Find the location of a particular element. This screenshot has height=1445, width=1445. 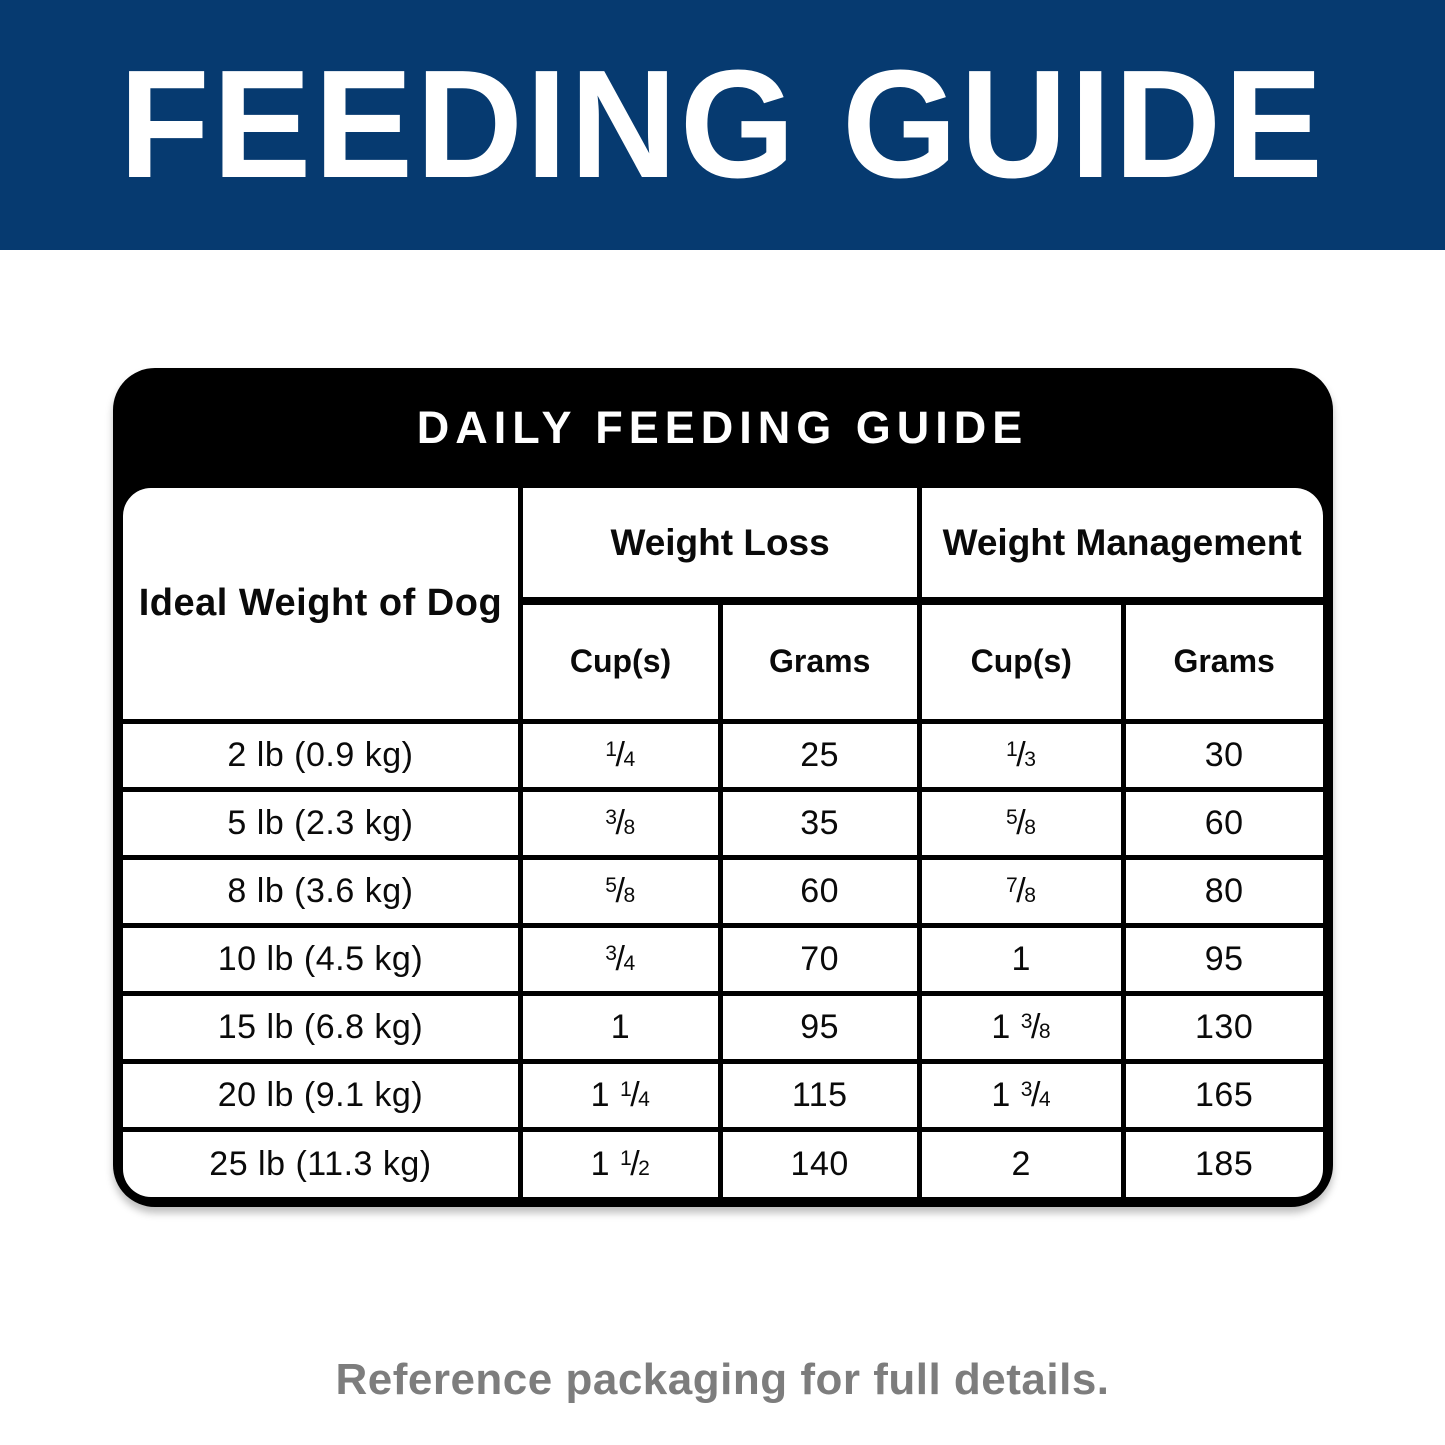

table-row: 20 lb (9.1 kg) 1 1/4 115 1 3/4 165 is located at coordinates (722, 1095).